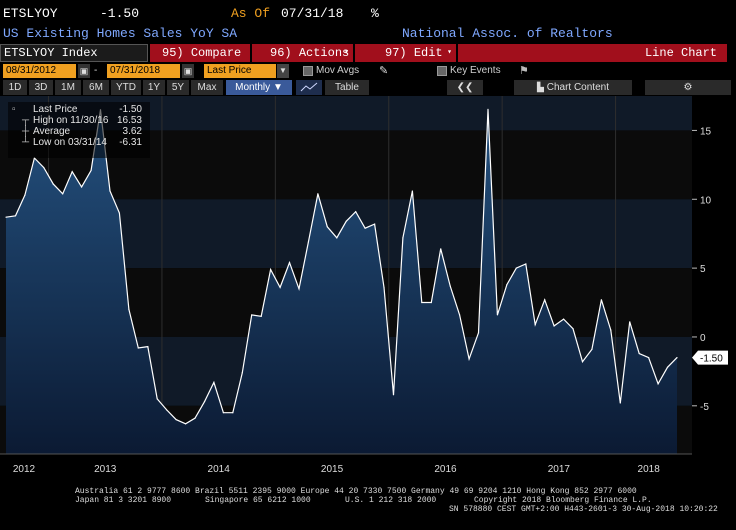 This screenshot has width=736, height=530. What do you see at coordinates (39, 71) in the screenshot?
I see `start-date-input: 08/31/2012` at bounding box center [39, 71].